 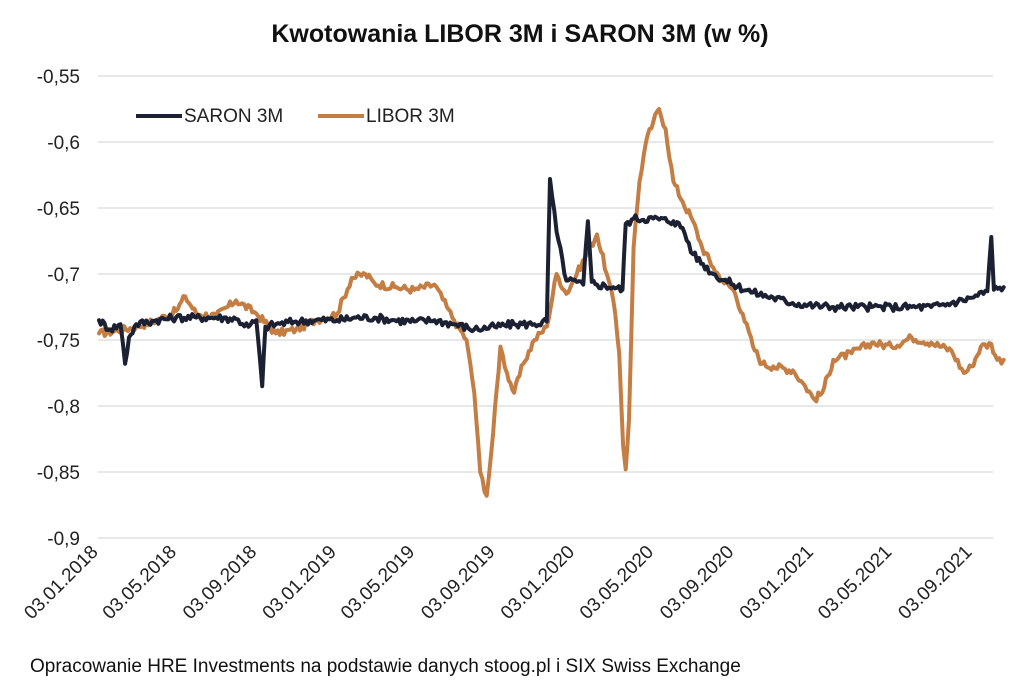 I want to click on y-tick-label: -0,55, so click(x=58, y=77).